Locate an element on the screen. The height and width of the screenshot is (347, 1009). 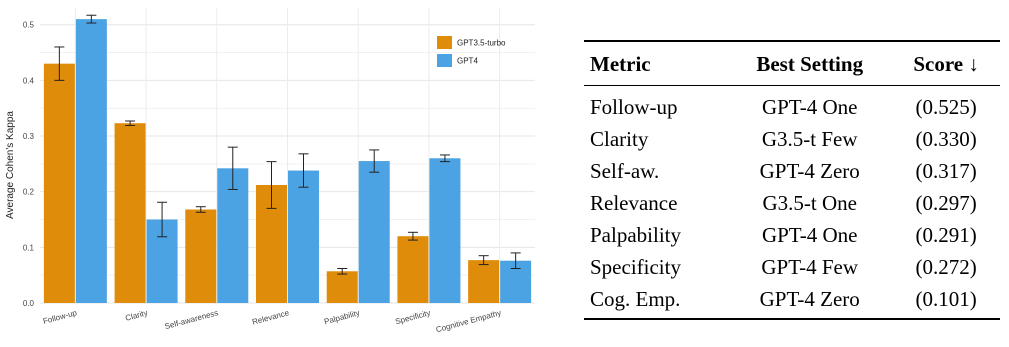
cell-score: (0.297) is located at coordinates (946, 203).